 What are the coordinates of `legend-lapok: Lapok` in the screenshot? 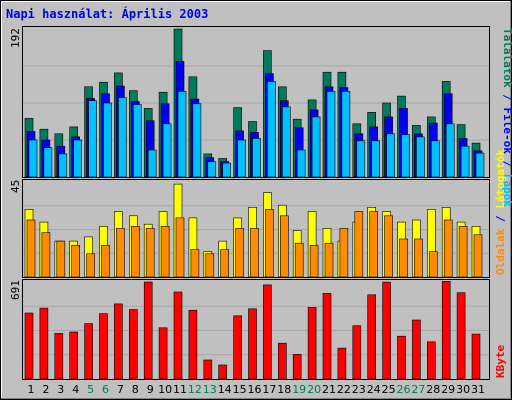 It's located at (506, 190).